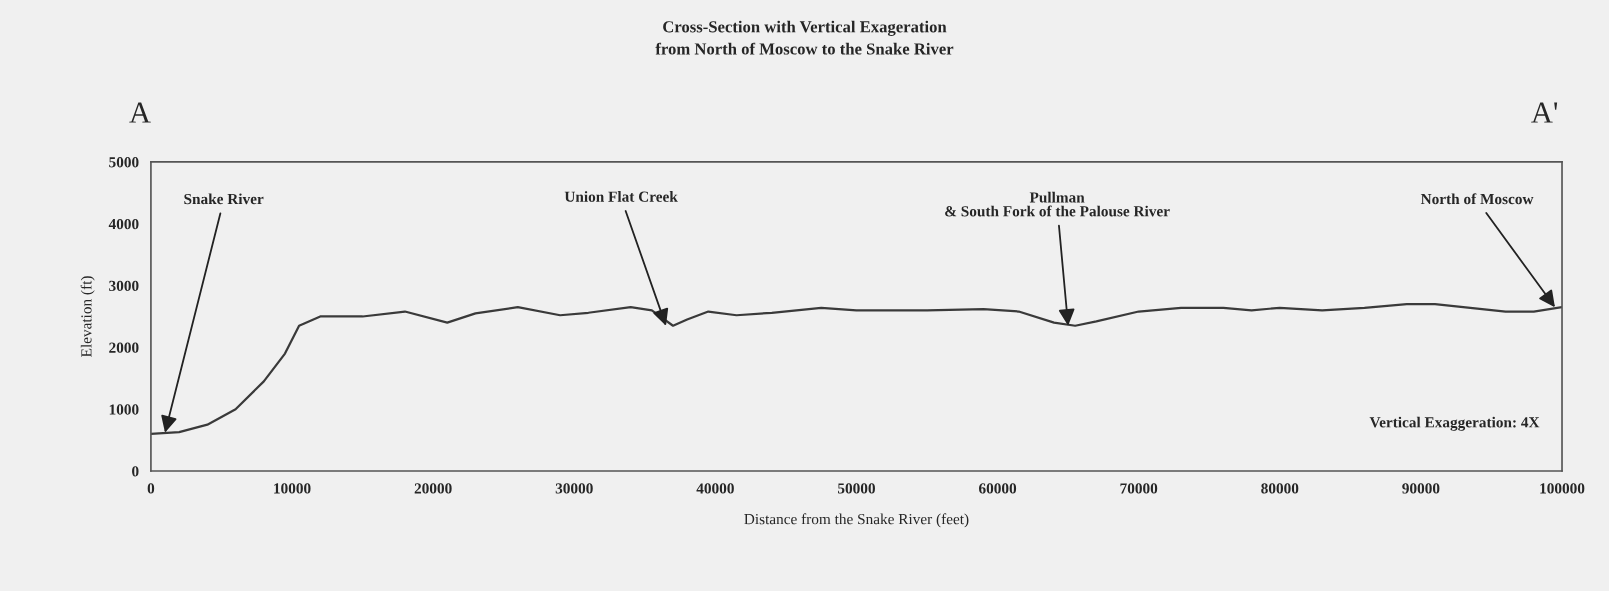  What do you see at coordinates (124, 409) in the screenshot?
I see `y-tick-label: 1000` at bounding box center [124, 409].